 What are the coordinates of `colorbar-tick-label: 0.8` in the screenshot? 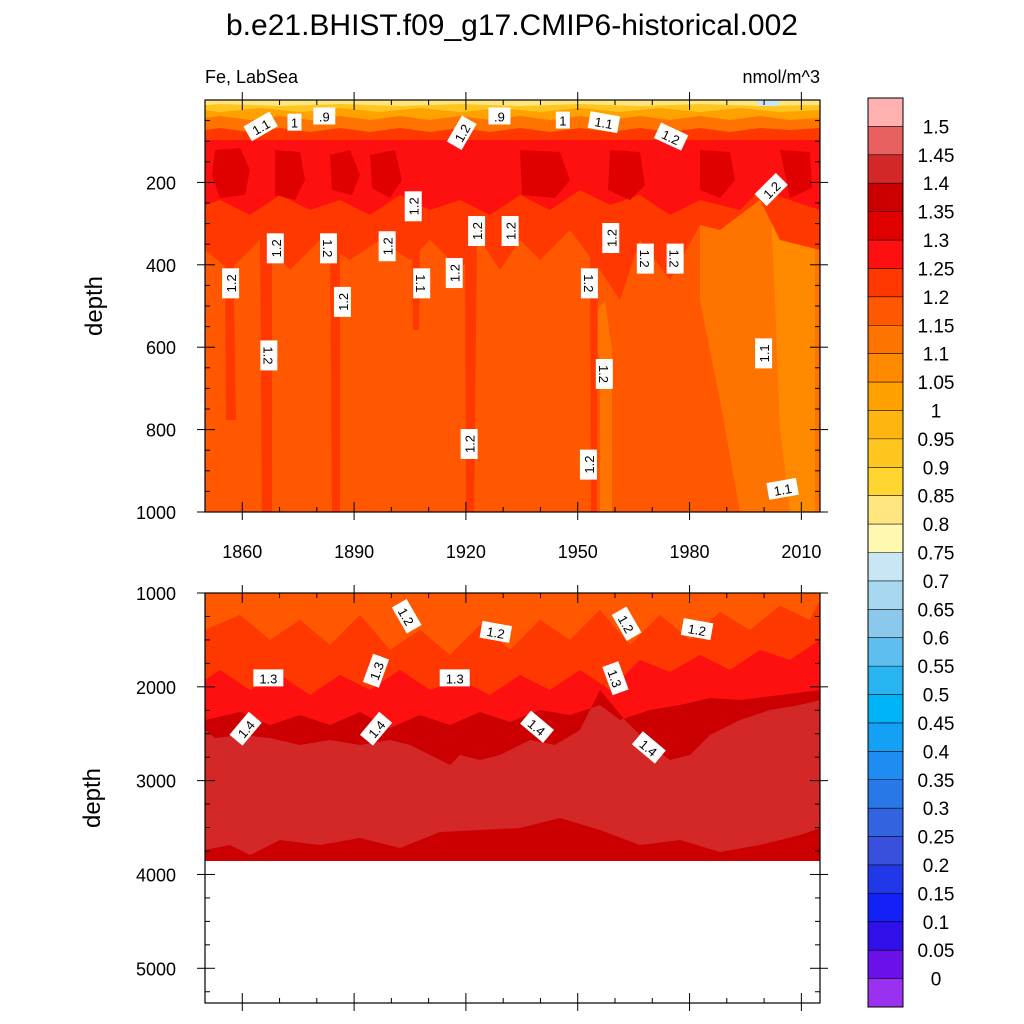 It's located at (936, 525).